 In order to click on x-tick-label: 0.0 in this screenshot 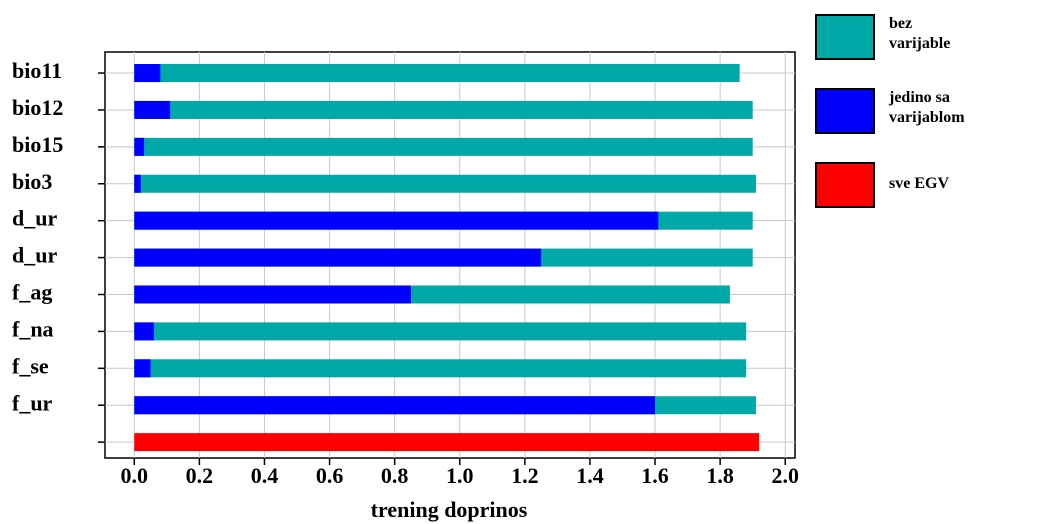, I will do `click(135, 475)`.